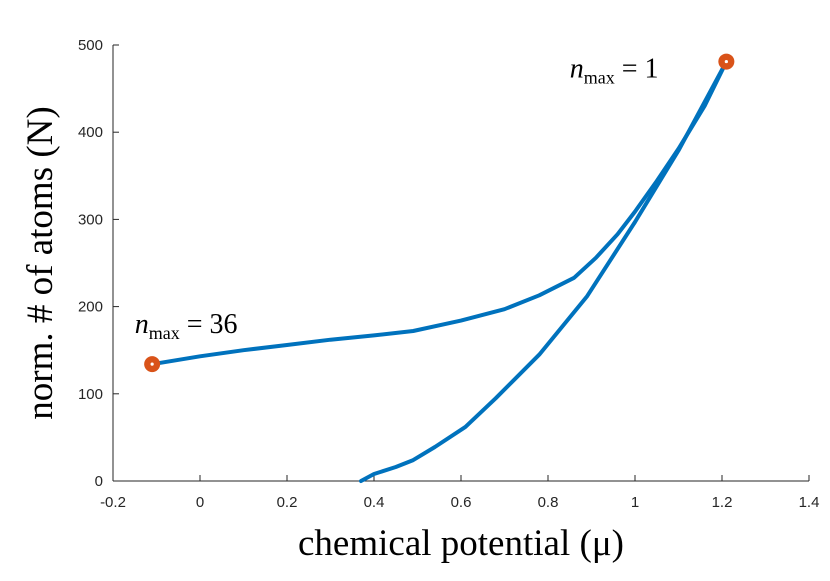  Describe the element at coordinates (287, 502) in the screenshot. I see `x-tick-label: 0.2` at that location.